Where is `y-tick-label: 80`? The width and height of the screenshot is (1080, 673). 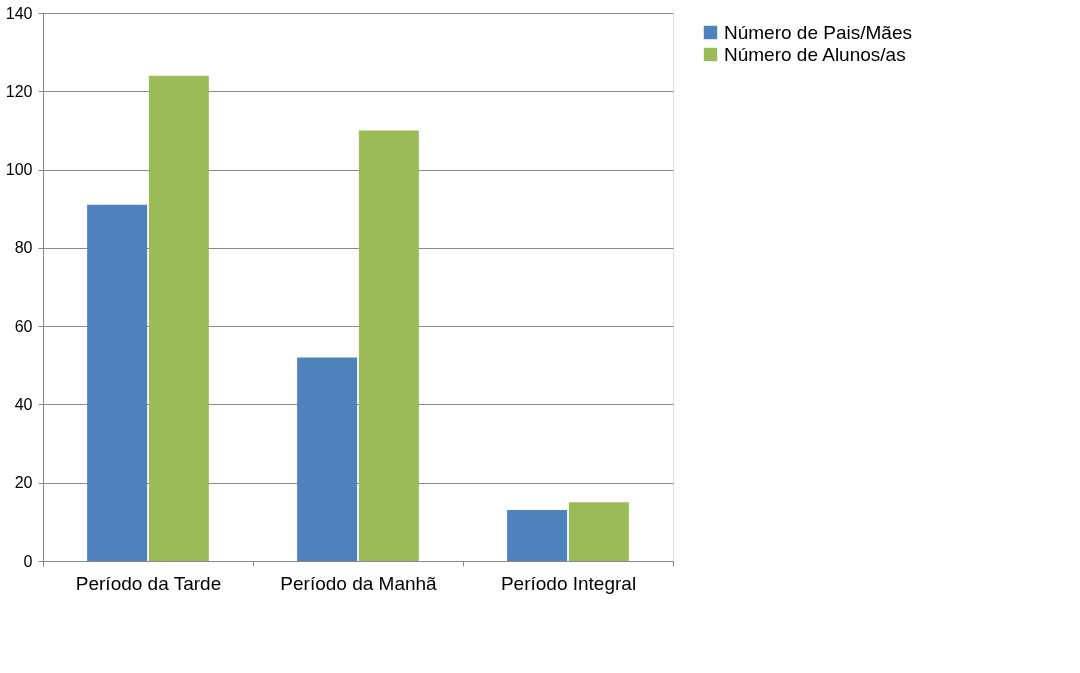 y-tick-label: 80 is located at coordinates (23, 248).